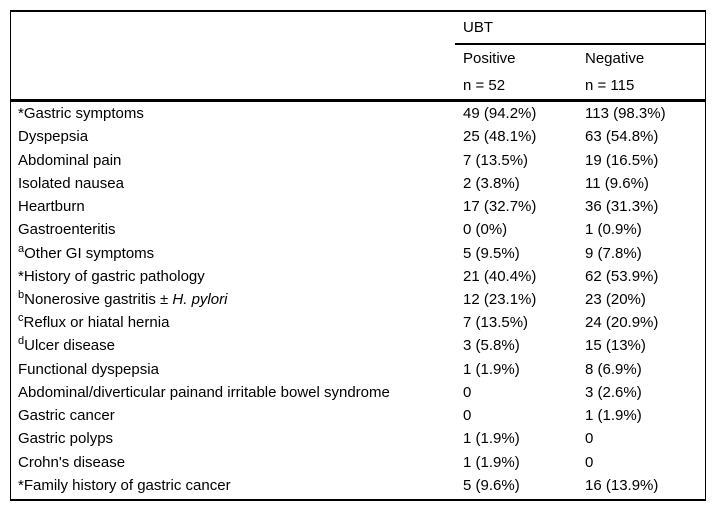 The height and width of the screenshot is (517, 716). What do you see at coordinates (615, 299) in the screenshot?
I see `negative-value: 23 (20%)` at bounding box center [615, 299].